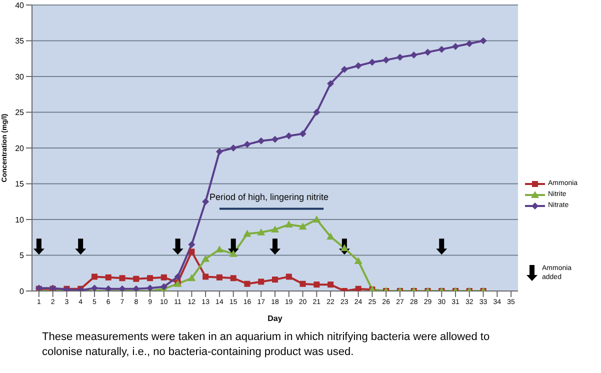 The height and width of the screenshot is (373, 601). What do you see at coordinates (20, 113) in the screenshot?
I see `y-tick-label: 25` at bounding box center [20, 113].